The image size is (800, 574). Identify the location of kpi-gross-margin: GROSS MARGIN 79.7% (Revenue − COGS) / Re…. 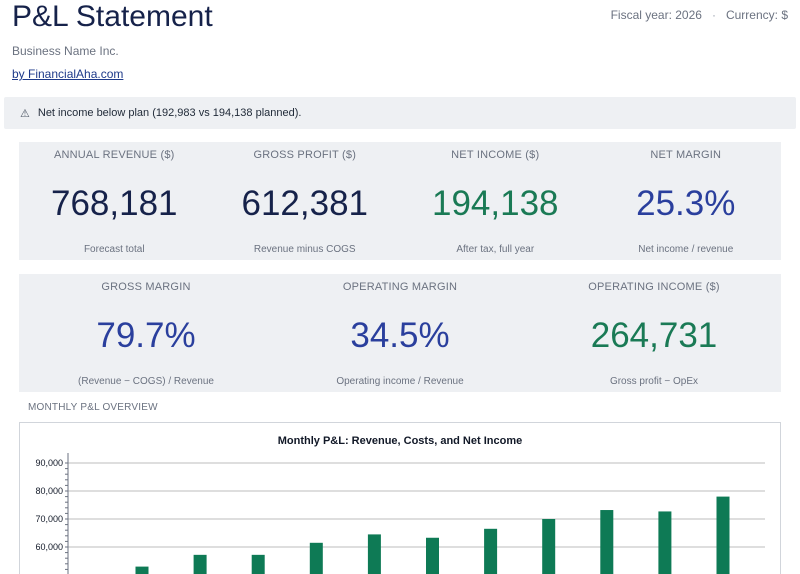
(146, 333).